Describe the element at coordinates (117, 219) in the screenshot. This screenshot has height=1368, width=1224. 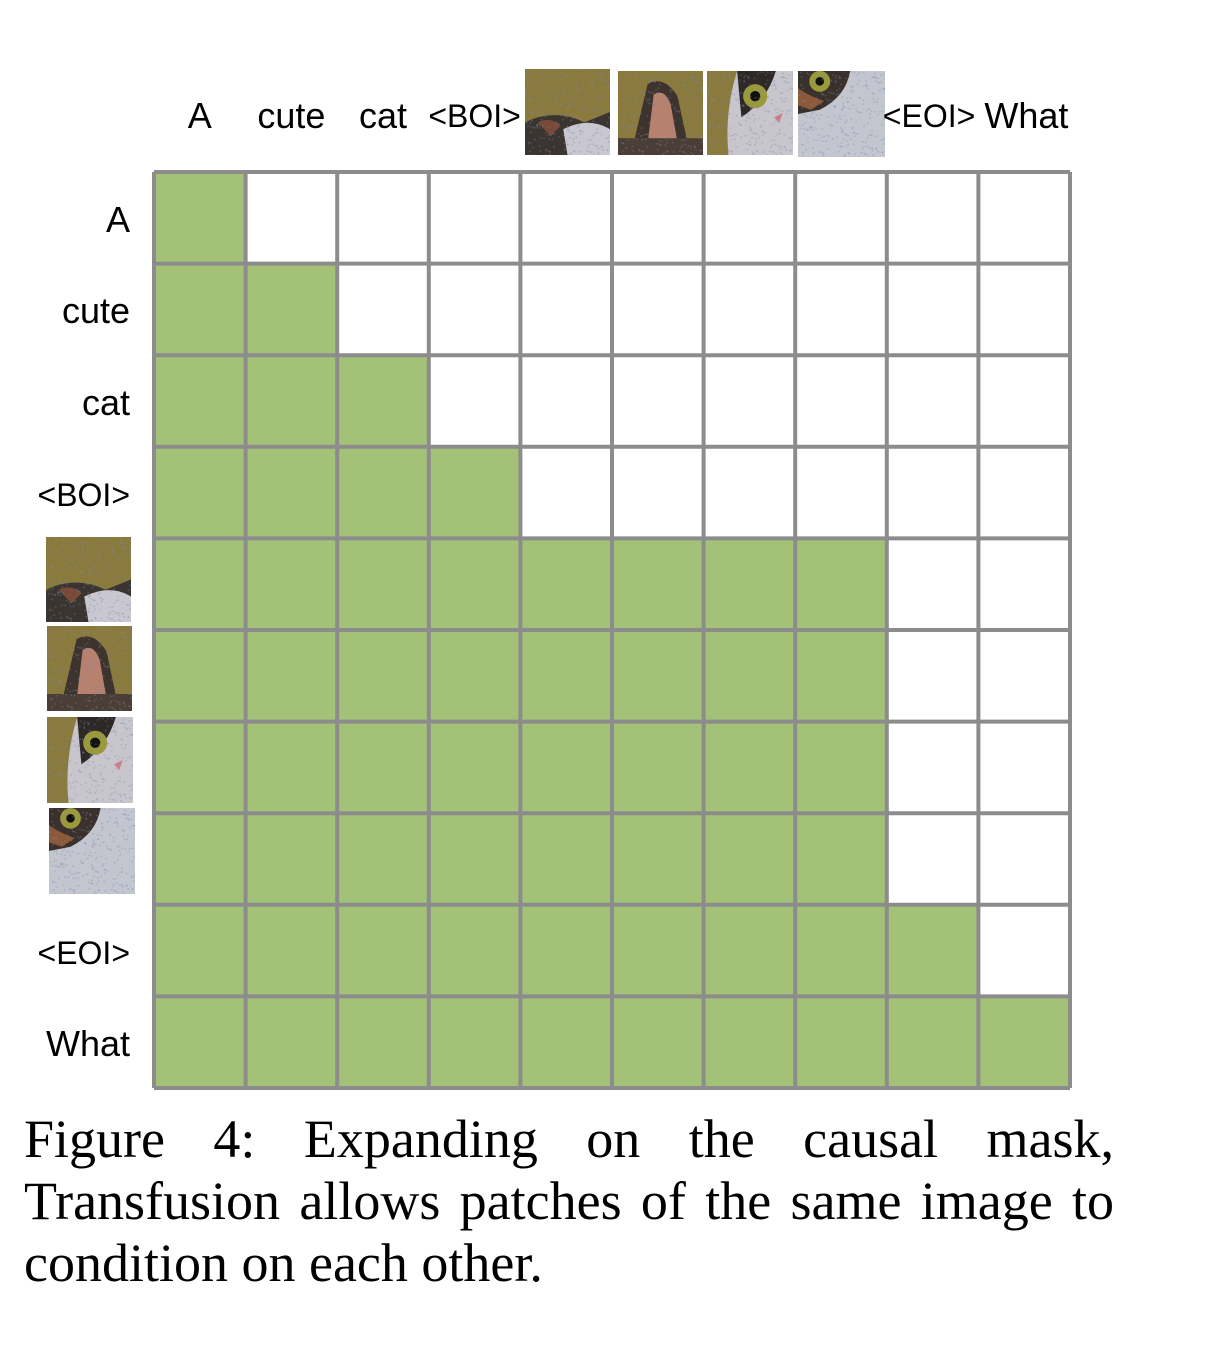
I see `row-label: A` at that location.